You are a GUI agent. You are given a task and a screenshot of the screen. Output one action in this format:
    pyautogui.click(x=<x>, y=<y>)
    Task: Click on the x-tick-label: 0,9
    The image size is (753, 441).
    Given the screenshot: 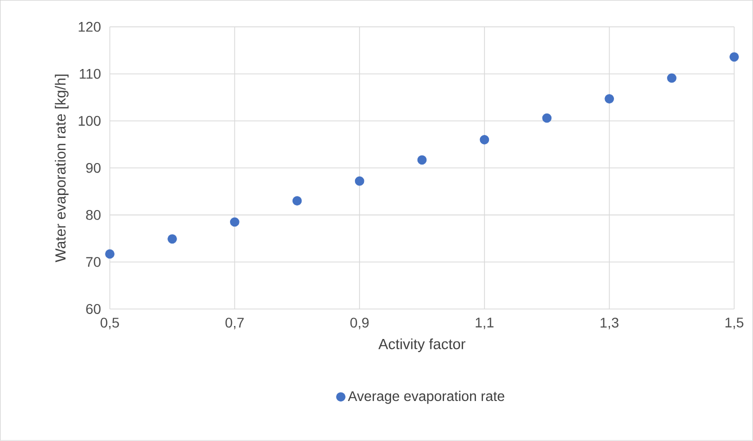 What is the action you would take?
    pyautogui.click(x=359, y=324)
    